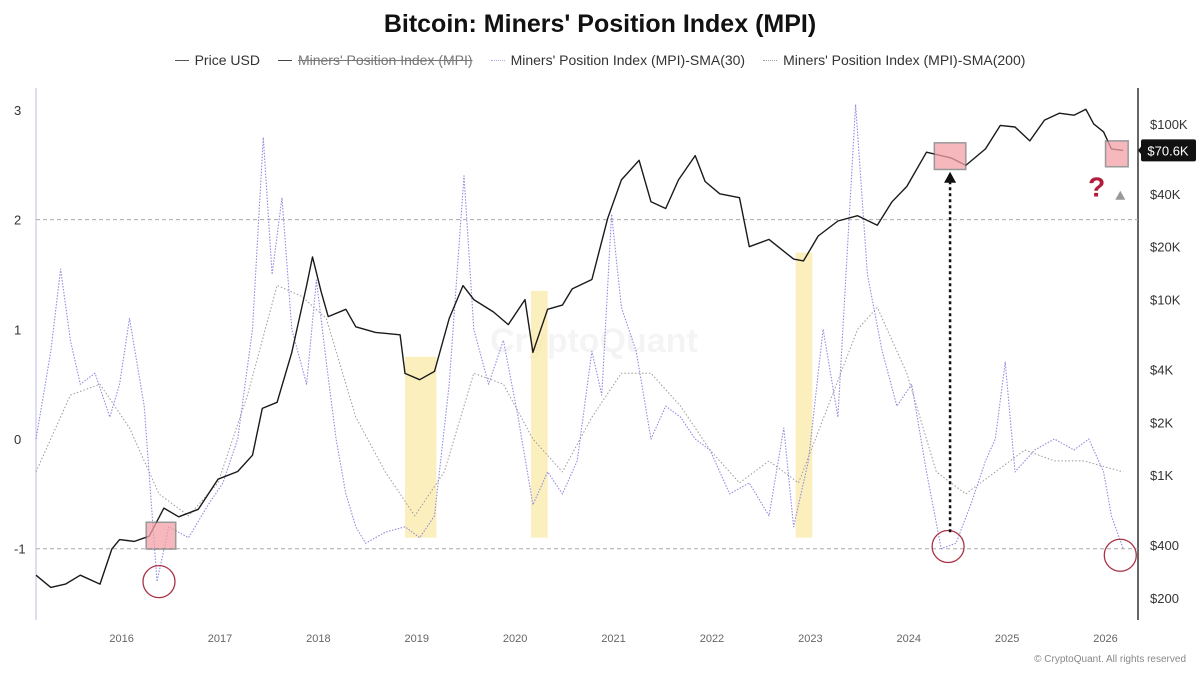 This screenshot has height=673, width=1200. Describe the element at coordinates (20, 549) in the screenshot. I see `left-tick-label-4: -1` at that location.